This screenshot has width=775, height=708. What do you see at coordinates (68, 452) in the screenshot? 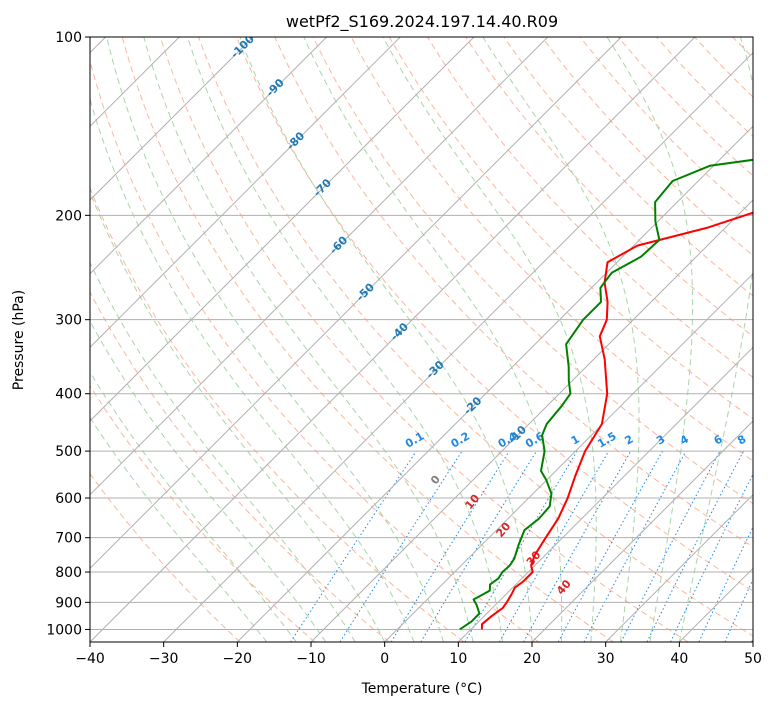
I see `y-tick-label: 500` at bounding box center [68, 452].